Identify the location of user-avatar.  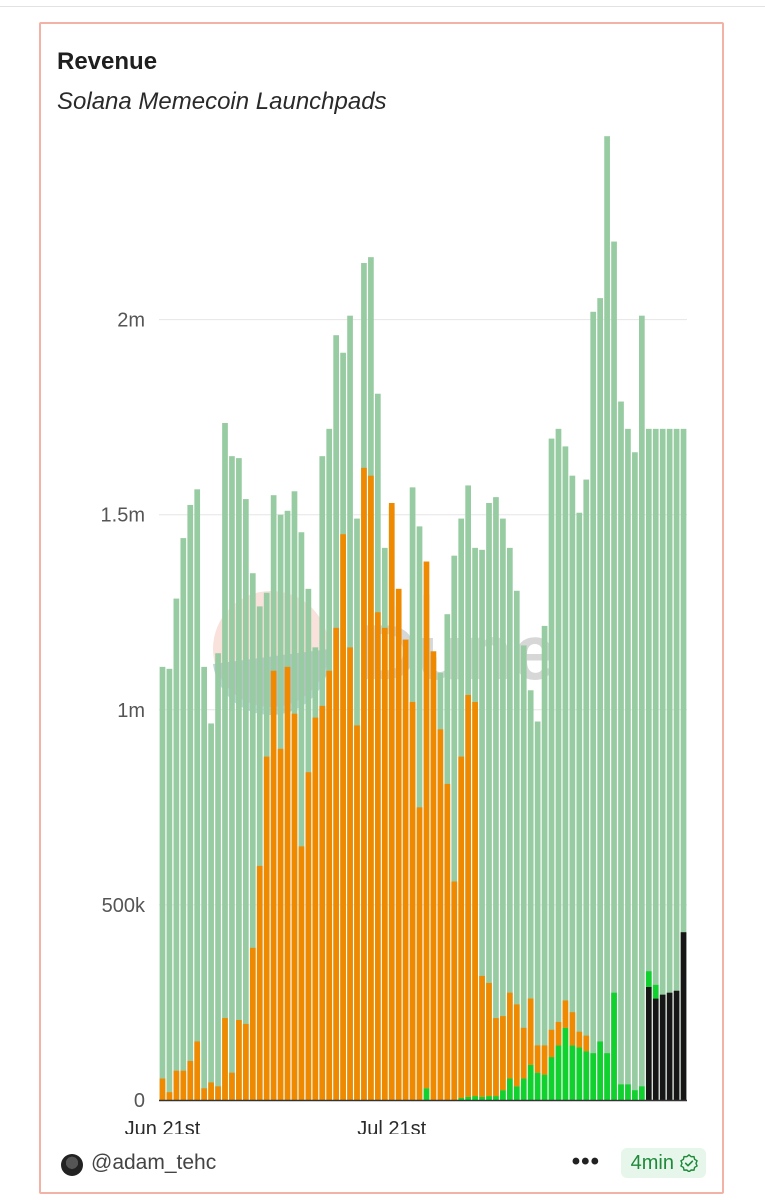
(72, 1165).